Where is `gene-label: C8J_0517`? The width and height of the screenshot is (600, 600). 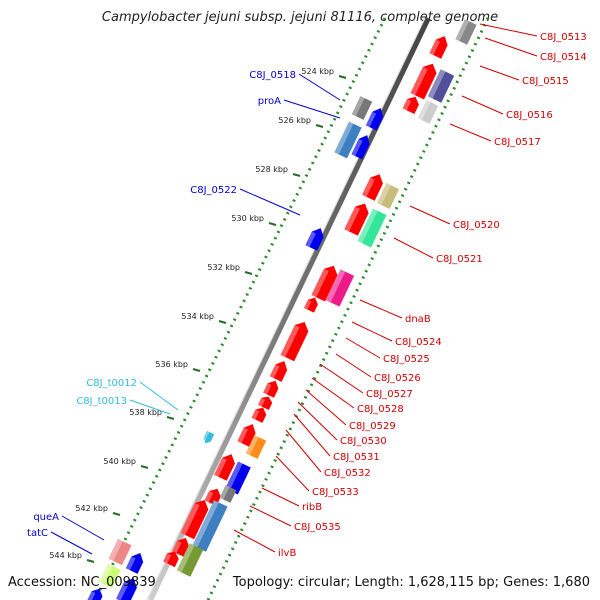 gene-label: C8J_0517 is located at coordinates (517, 142).